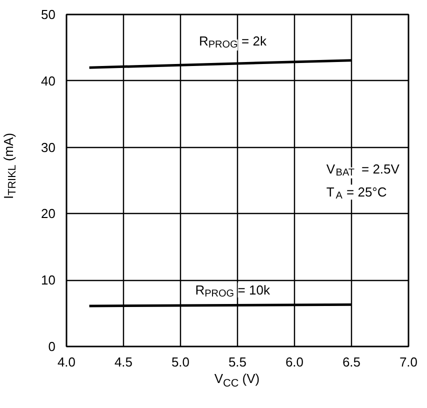 The height and width of the screenshot is (408, 427). Describe the element at coordinates (48, 14) in the screenshot. I see `y-tick-label: 50` at that location.